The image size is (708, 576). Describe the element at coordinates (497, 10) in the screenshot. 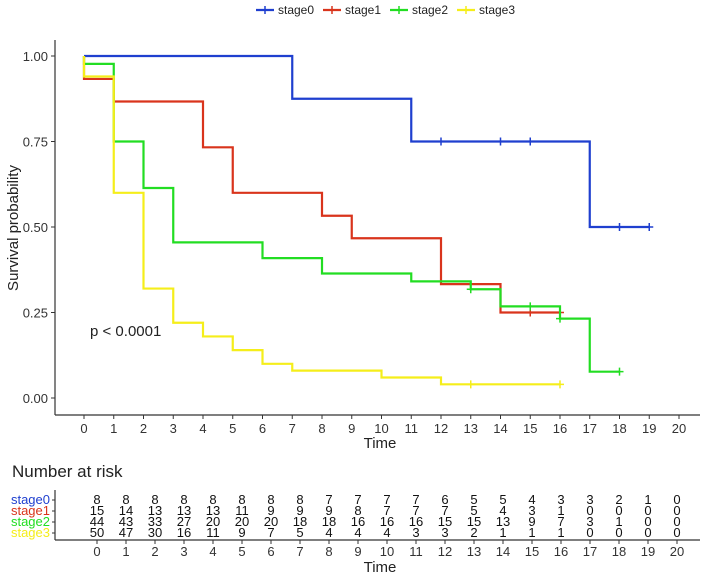

I see `legend-label: stage3` at that location.